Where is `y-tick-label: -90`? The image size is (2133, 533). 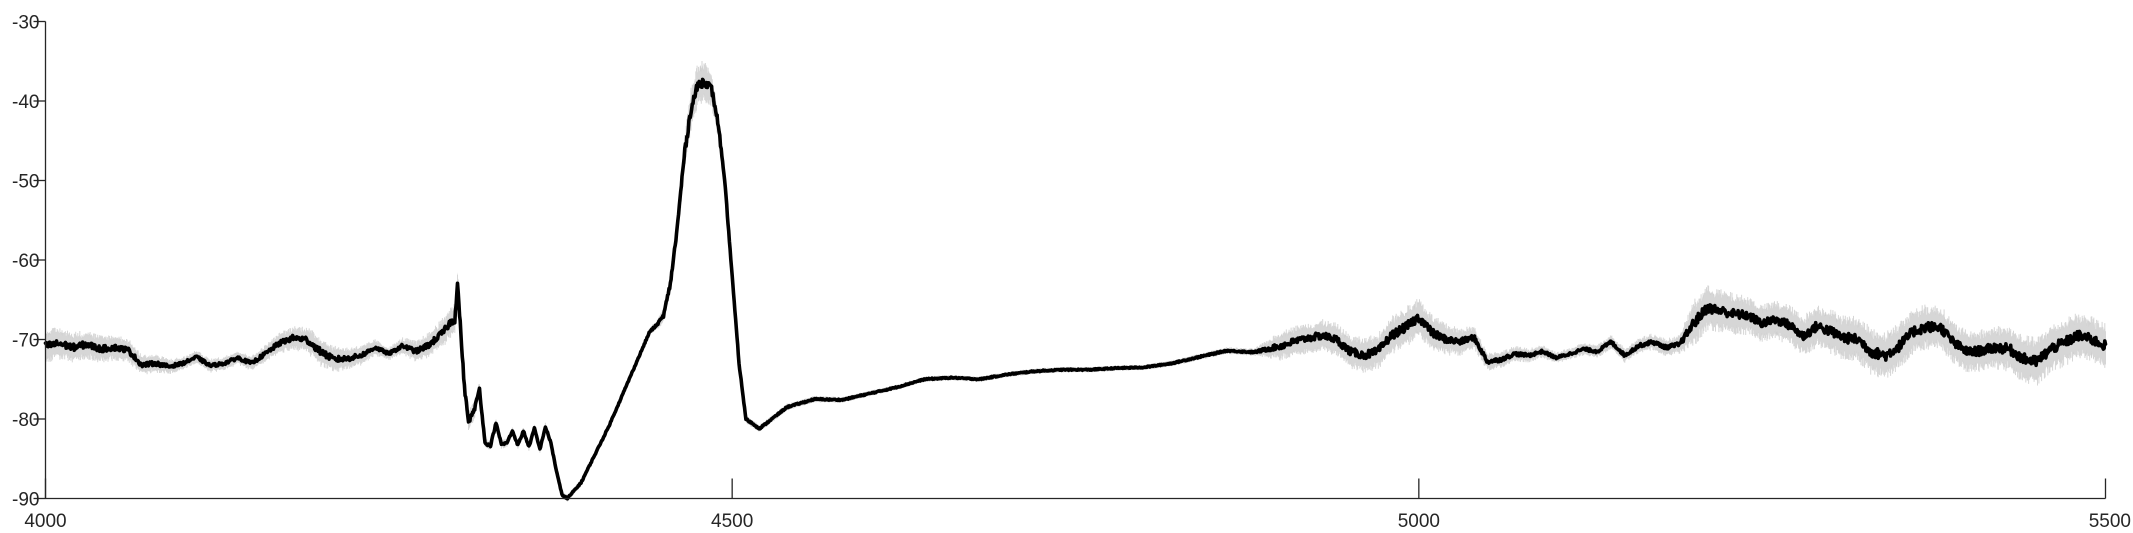 y-tick-label: -90 is located at coordinates (25, 500).